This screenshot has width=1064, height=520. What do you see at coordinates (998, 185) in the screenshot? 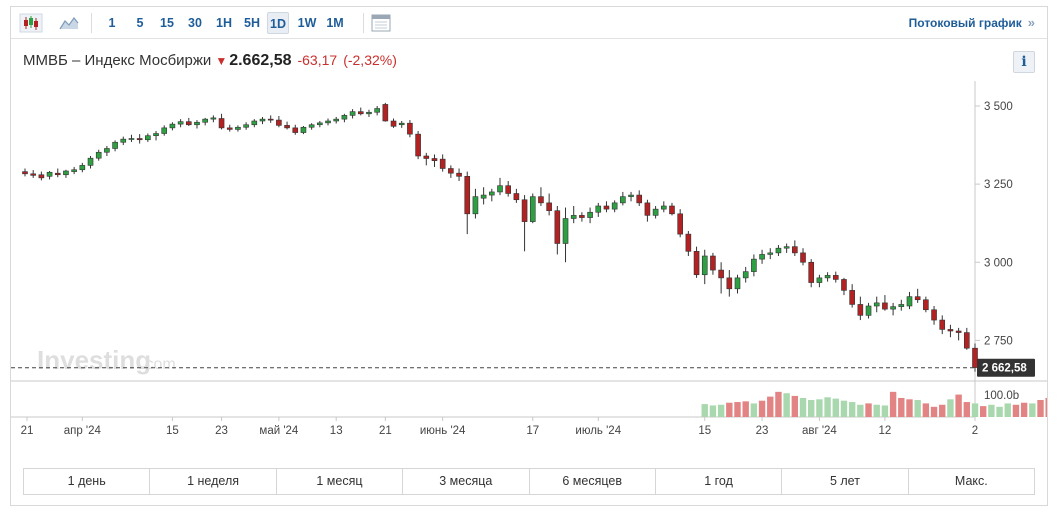
I see `y-tick-label: 3 250` at bounding box center [998, 185].